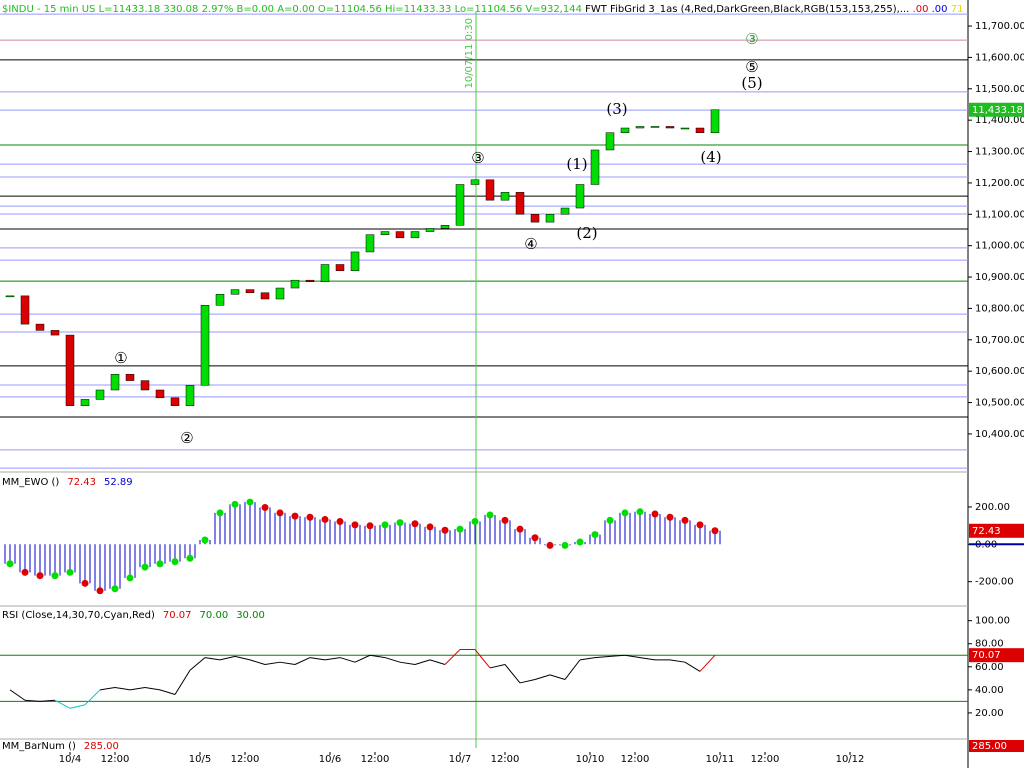  Describe the element at coordinates (81, 482) in the screenshot. I see `readout: 72.43` at that location.